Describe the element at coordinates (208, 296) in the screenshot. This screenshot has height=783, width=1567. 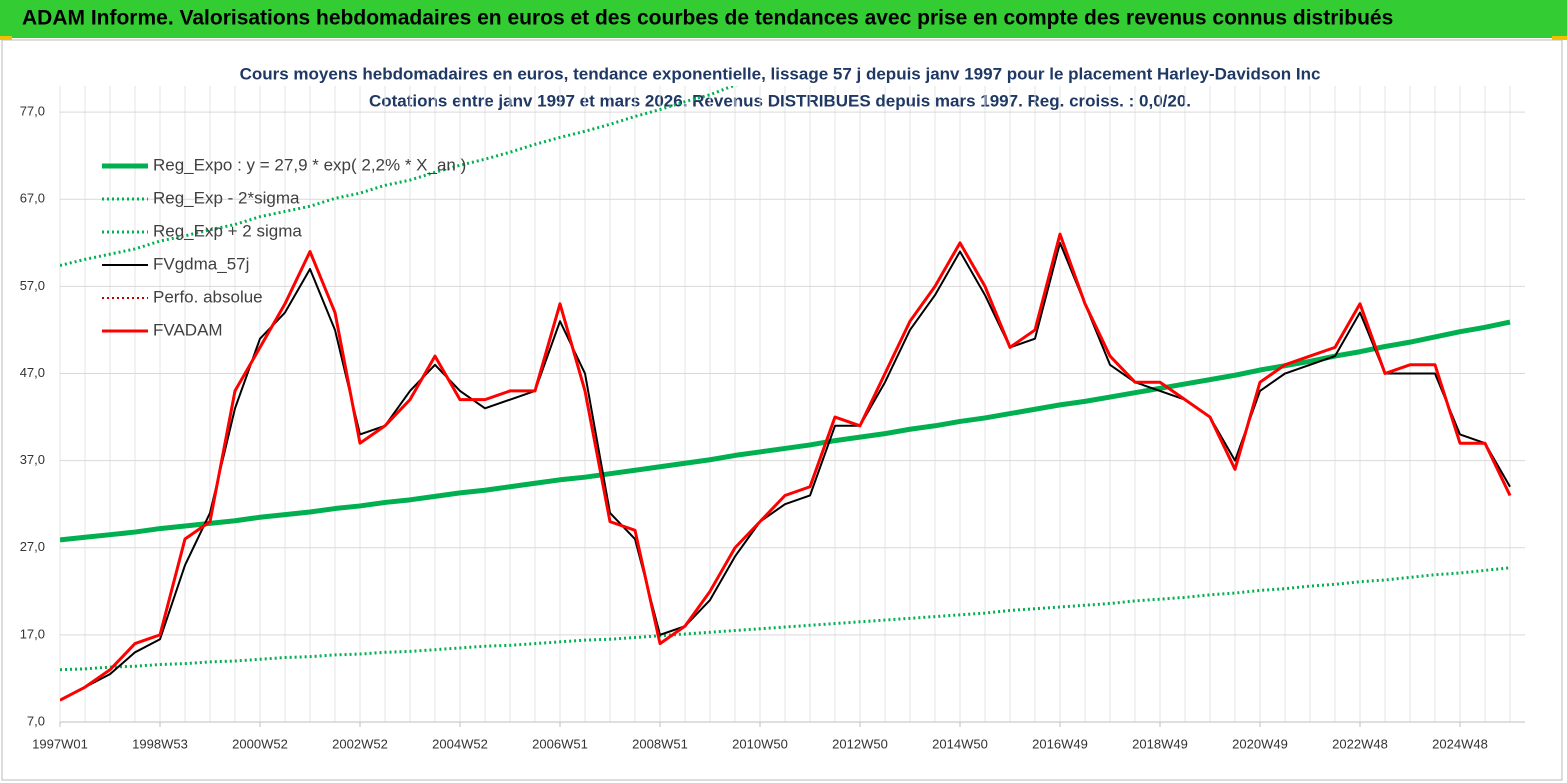
I see `legend-label: Perfo. absolue` at that location.